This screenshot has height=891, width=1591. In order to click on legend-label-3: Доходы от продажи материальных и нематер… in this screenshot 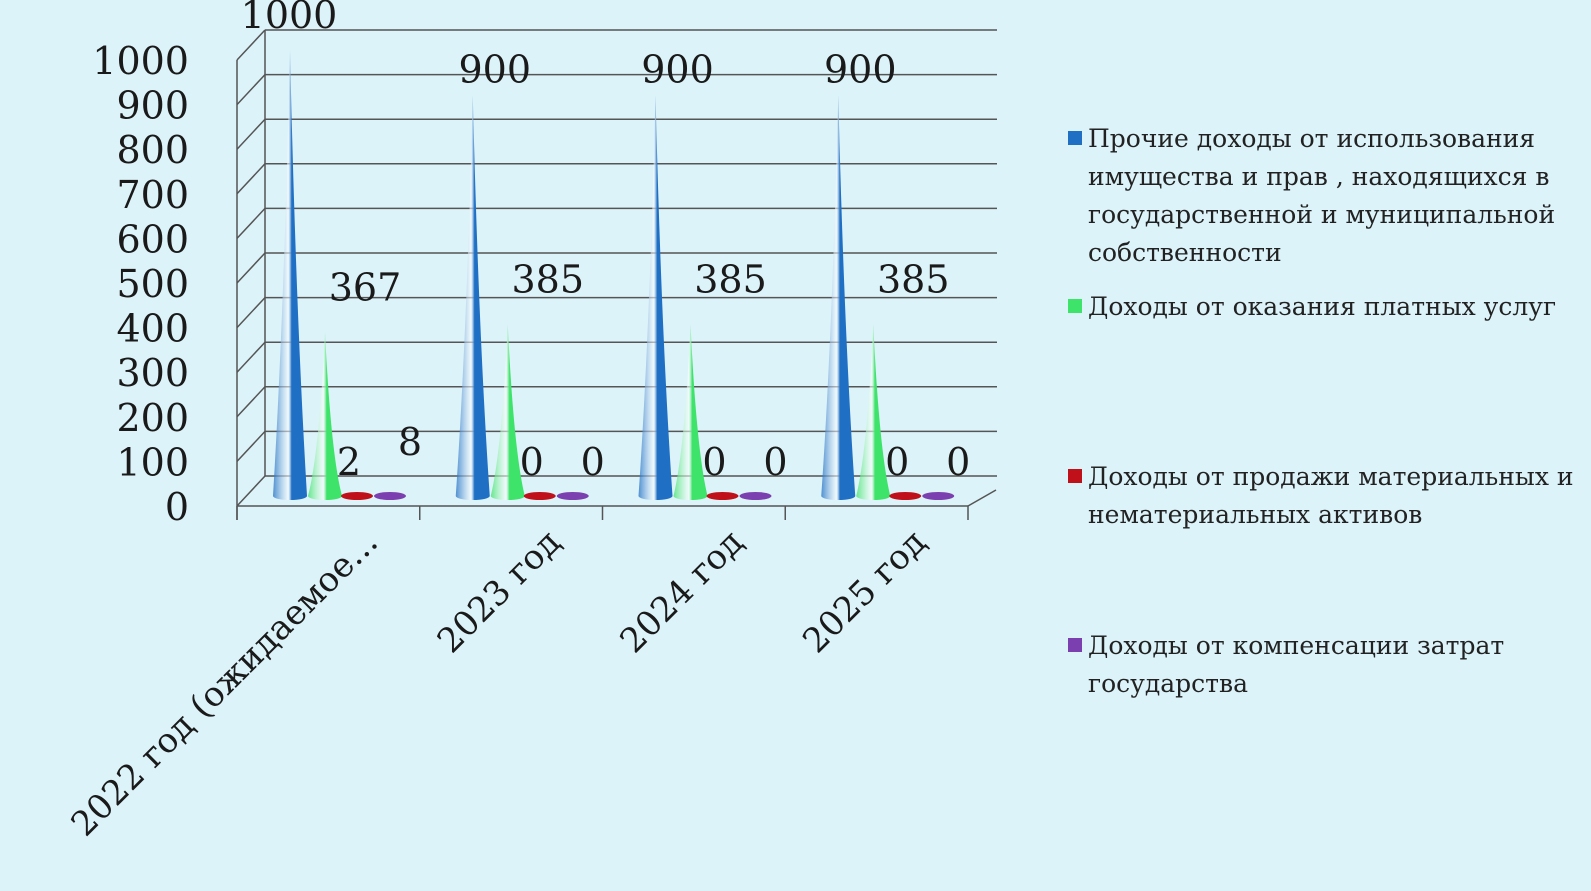, I will do `click(1331, 495)`.